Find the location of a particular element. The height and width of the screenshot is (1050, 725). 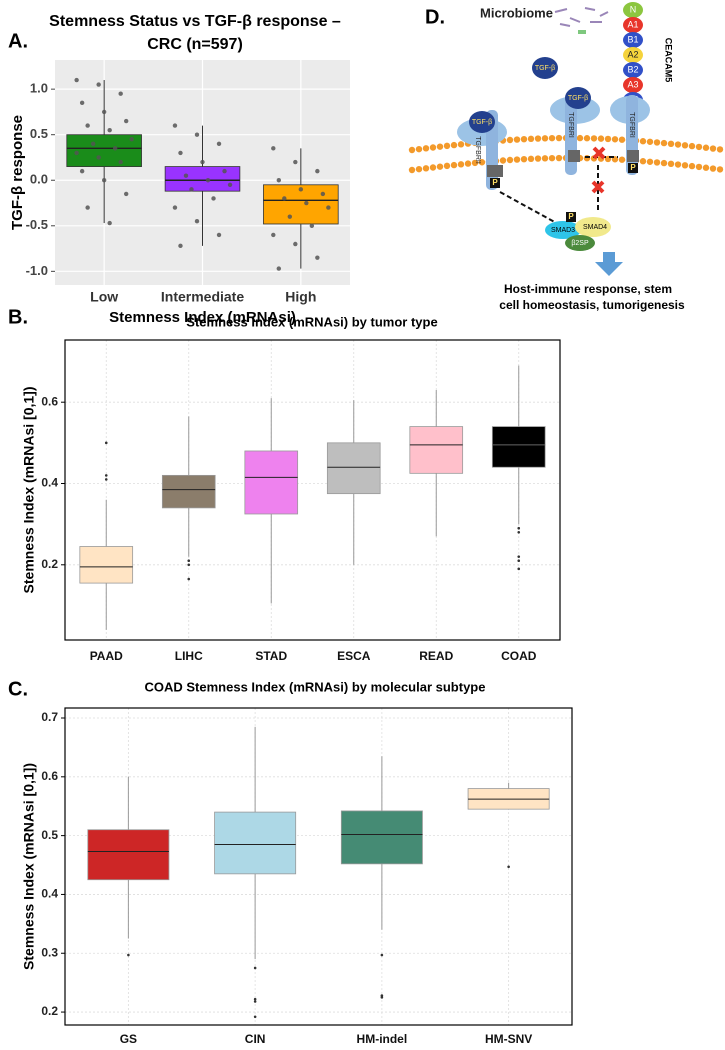

panel-label: B. is located at coordinates (18, 317).